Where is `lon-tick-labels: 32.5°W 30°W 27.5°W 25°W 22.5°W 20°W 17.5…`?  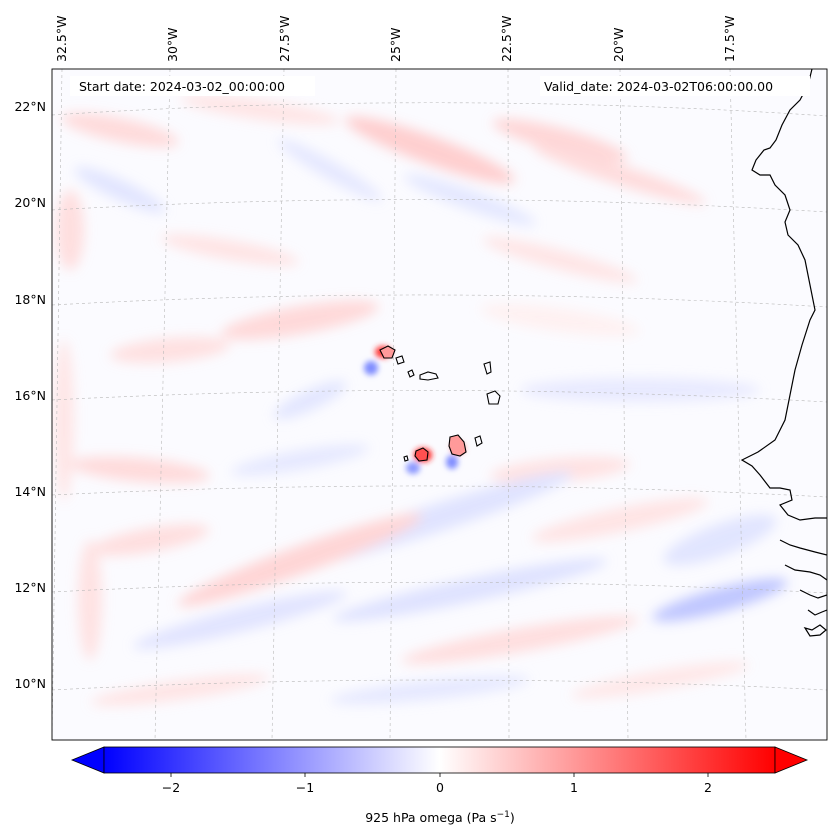
lon-tick-labels: 32.5°W 30°W 27.5°W 25°W 22.5°W 20°W 17.5… is located at coordinates (395, 39).